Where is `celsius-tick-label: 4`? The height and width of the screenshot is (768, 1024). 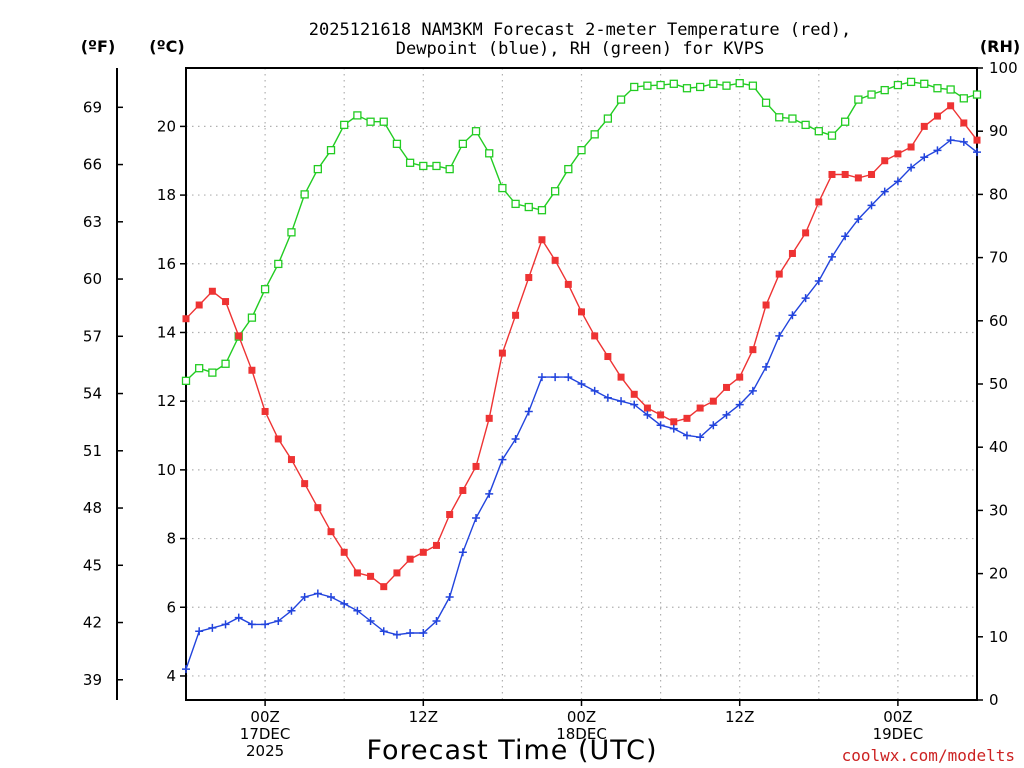 celsius-tick-label: 4 is located at coordinates (171, 676).